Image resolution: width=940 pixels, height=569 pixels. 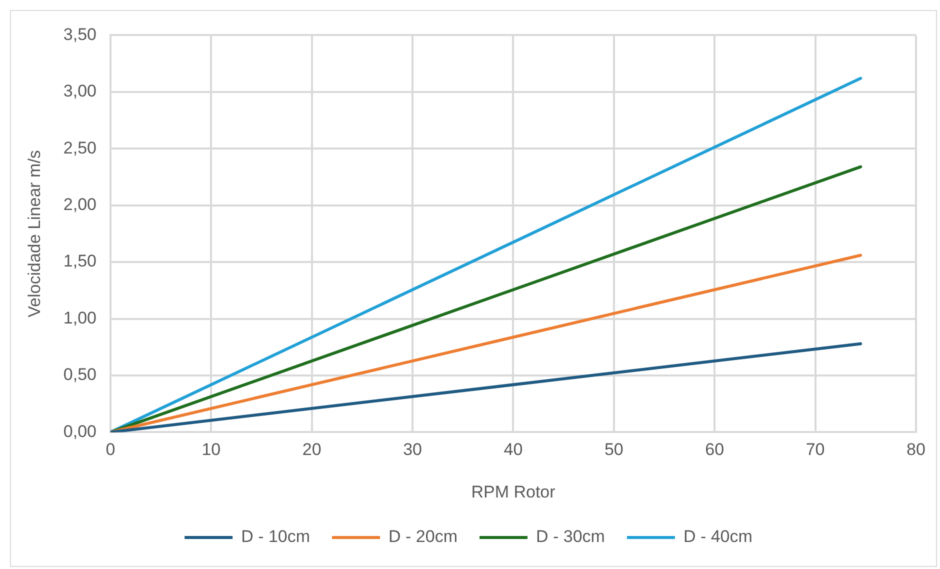 I want to click on x-tick-label: 20, so click(x=312, y=450).